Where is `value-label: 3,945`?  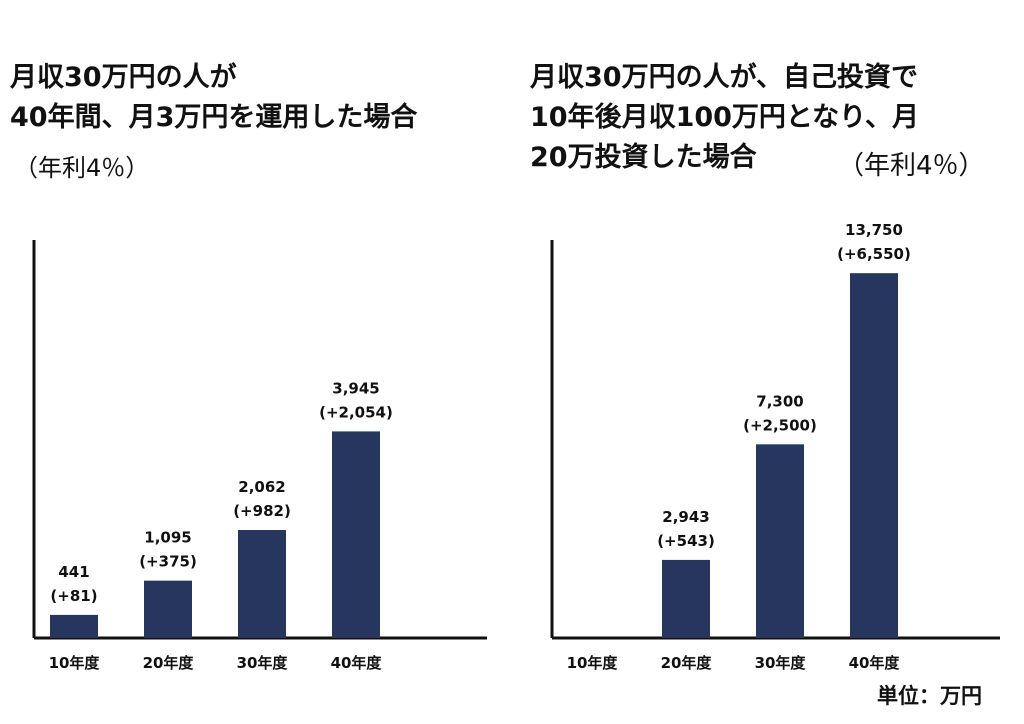 value-label: 3,945 is located at coordinates (355, 388).